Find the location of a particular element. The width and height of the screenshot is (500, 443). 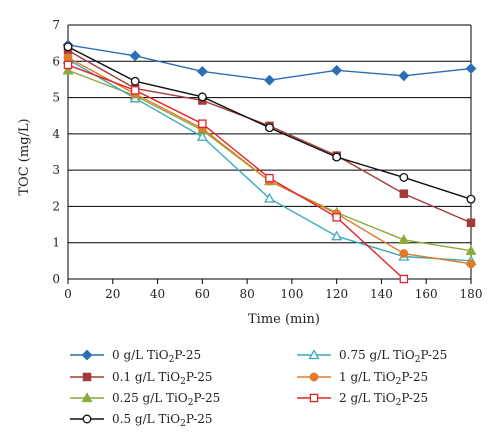

legend-label: 0.1 g/L TiO2P-25 is located at coordinates (162, 378).